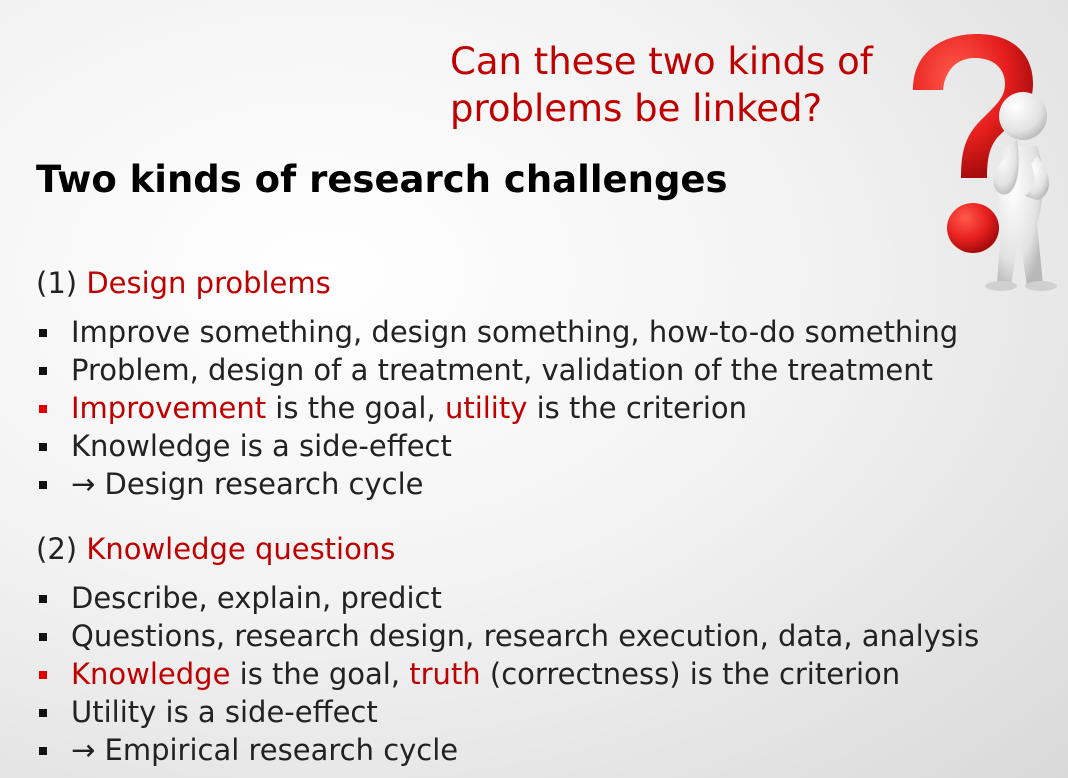 This screenshot has height=778, width=1068. I want to click on list-item: Utility is a side-effect, so click(507, 712).